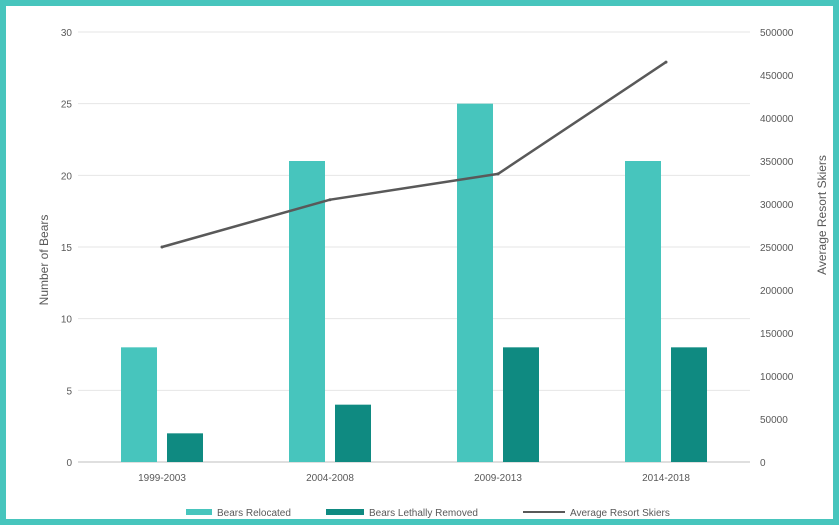 The image size is (839, 525). Describe the element at coordinates (69, 391) in the screenshot. I see `left-tick-label: 5` at that location.